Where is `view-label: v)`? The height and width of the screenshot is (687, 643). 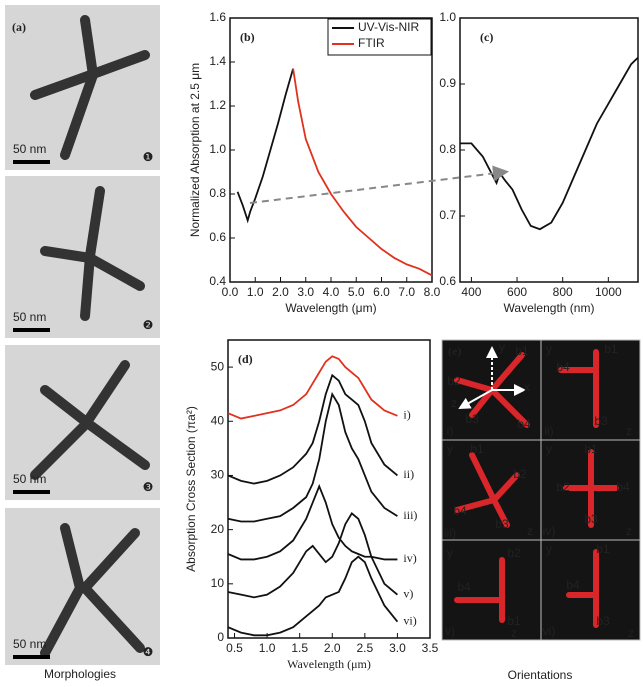 view-label: v) is located at coordinates (450, 631).